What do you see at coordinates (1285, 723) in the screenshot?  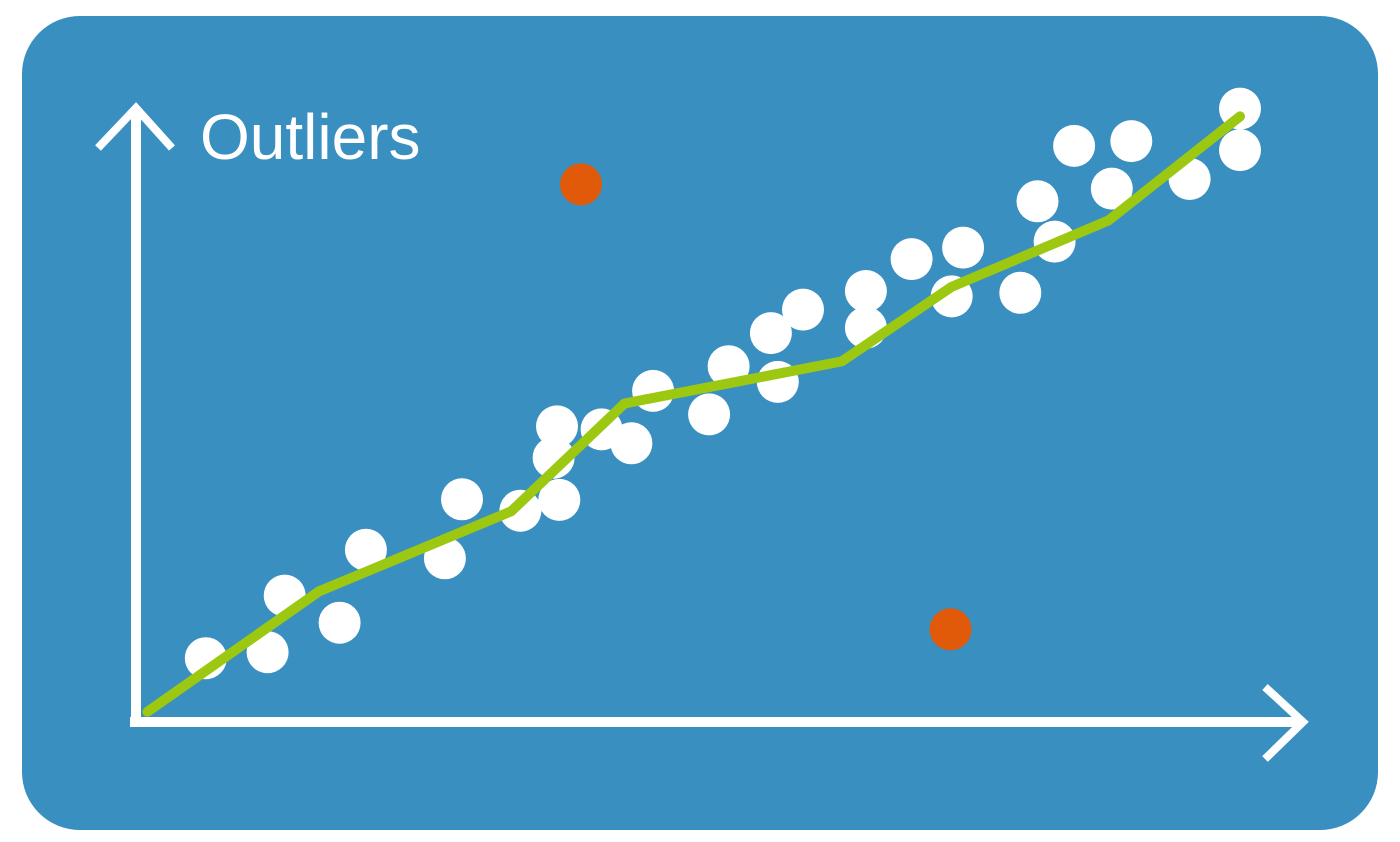 I see `x-axis-arrowhead` at bounding box center [1285, 723].